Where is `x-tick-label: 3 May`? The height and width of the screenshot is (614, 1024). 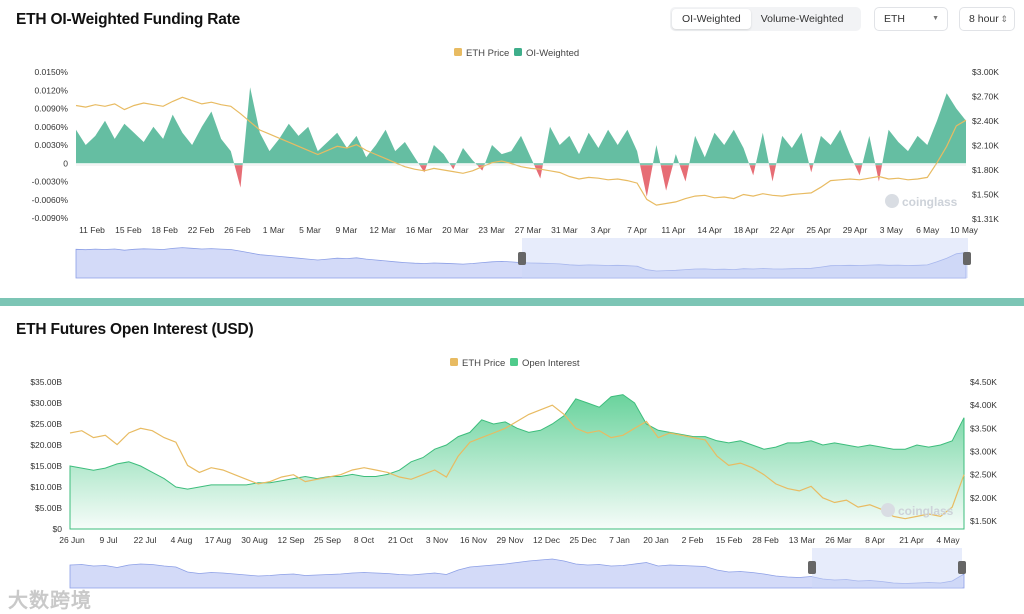
x-tick-label: 3 May is located at coordinates (892, 230).